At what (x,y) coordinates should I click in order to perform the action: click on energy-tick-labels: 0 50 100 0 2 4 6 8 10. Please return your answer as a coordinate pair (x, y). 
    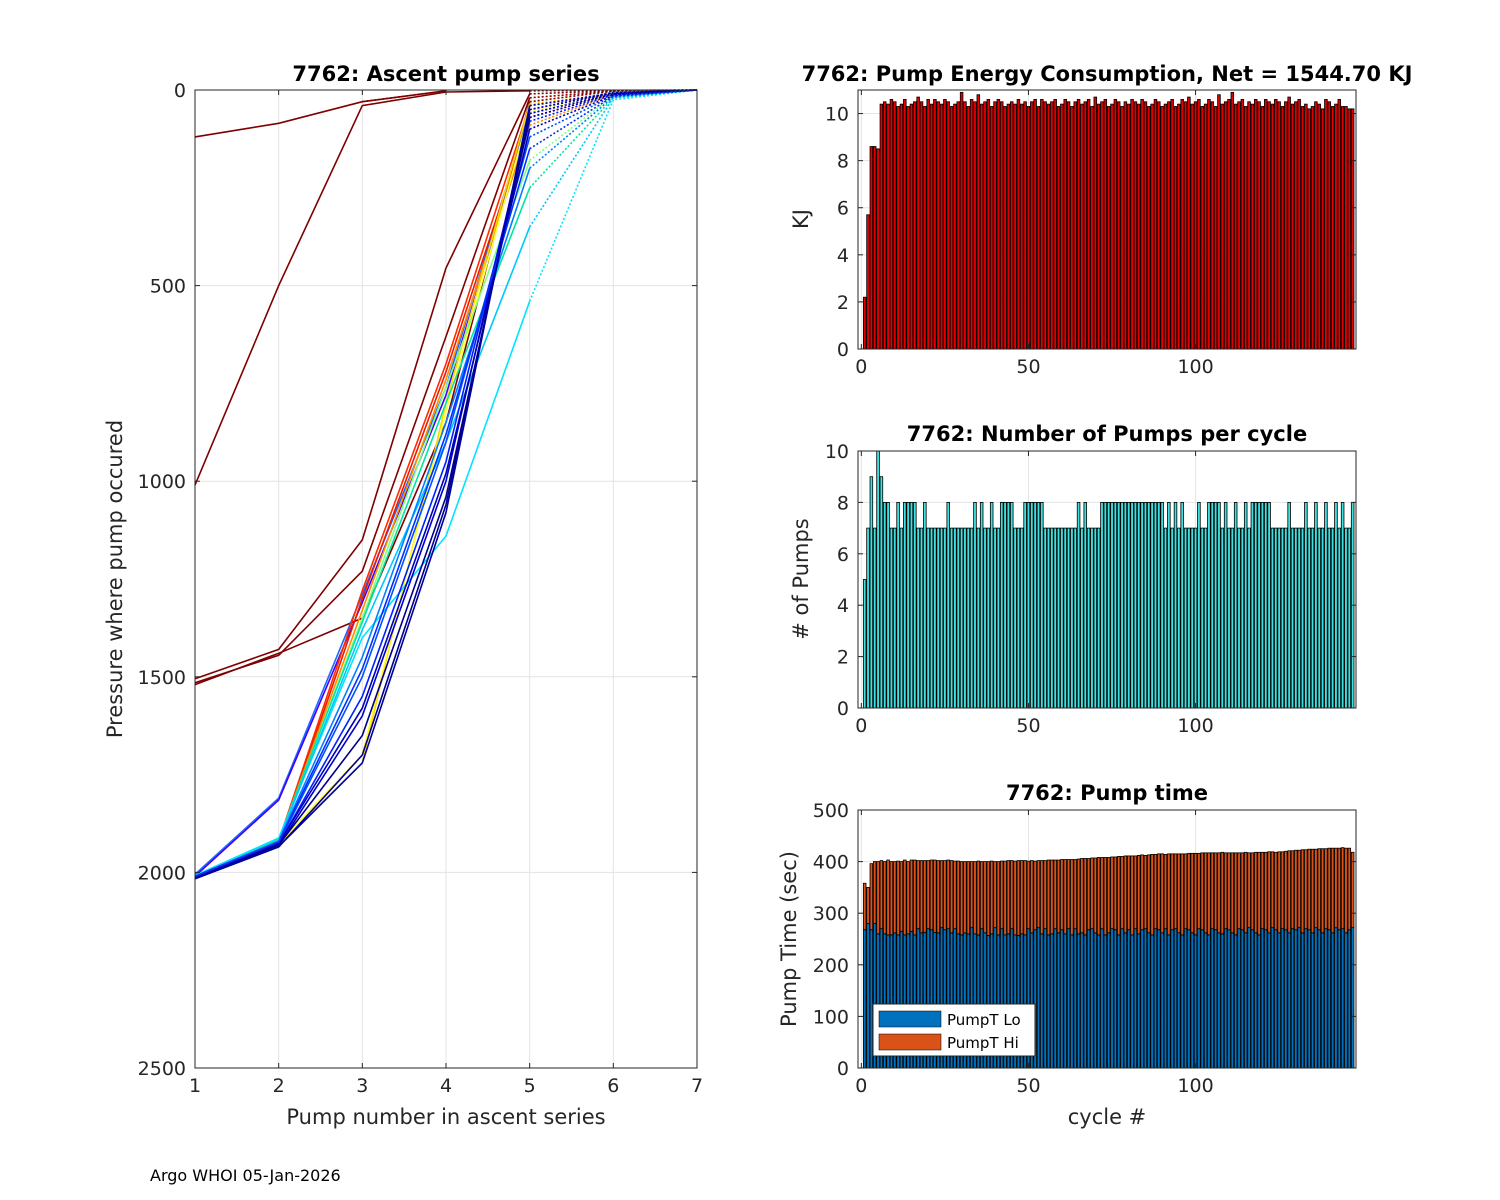
    Looking at the image, I should click on (1090, 234).